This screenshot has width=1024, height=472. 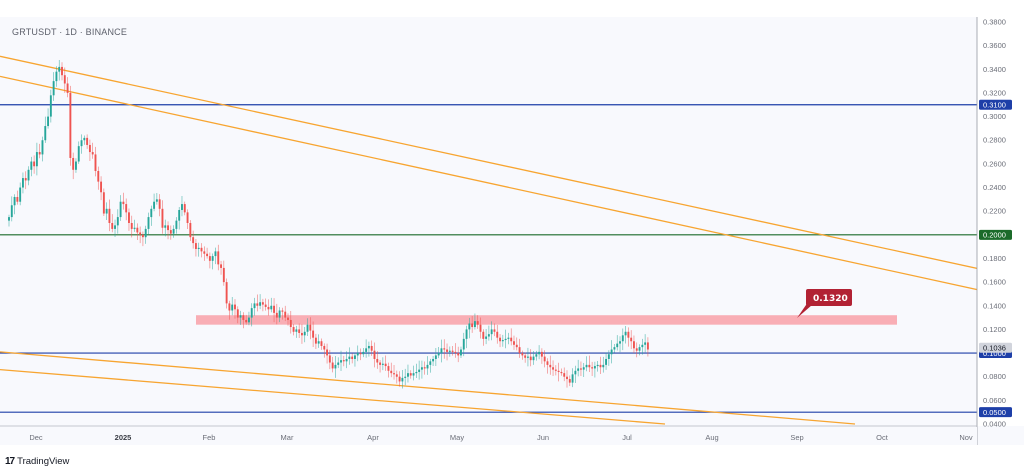 I want to click on price-badges: 0.3100 0.2000 0.1000 0.0500 0.1036, so click(x=995, y=258).